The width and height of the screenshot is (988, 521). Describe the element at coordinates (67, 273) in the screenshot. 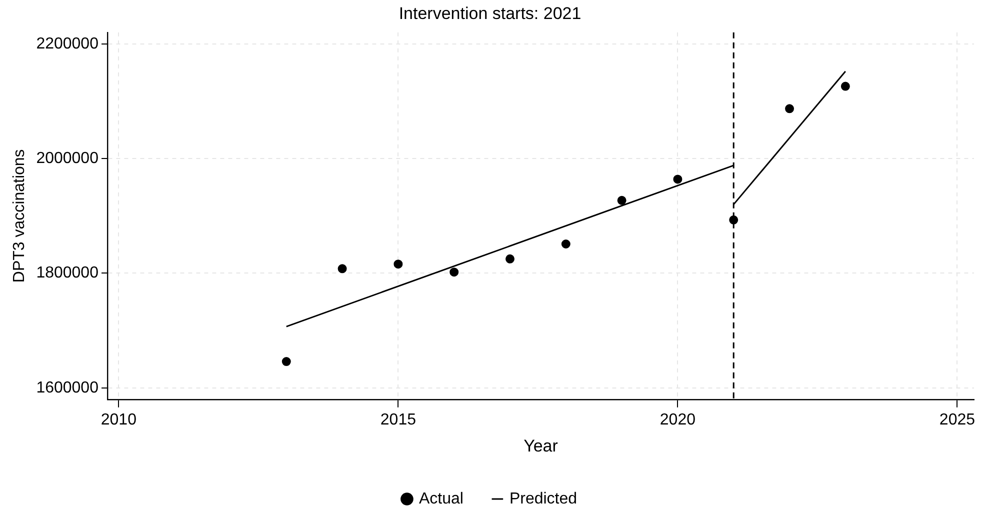

I see `y-tick-label: 1800000` at that location.